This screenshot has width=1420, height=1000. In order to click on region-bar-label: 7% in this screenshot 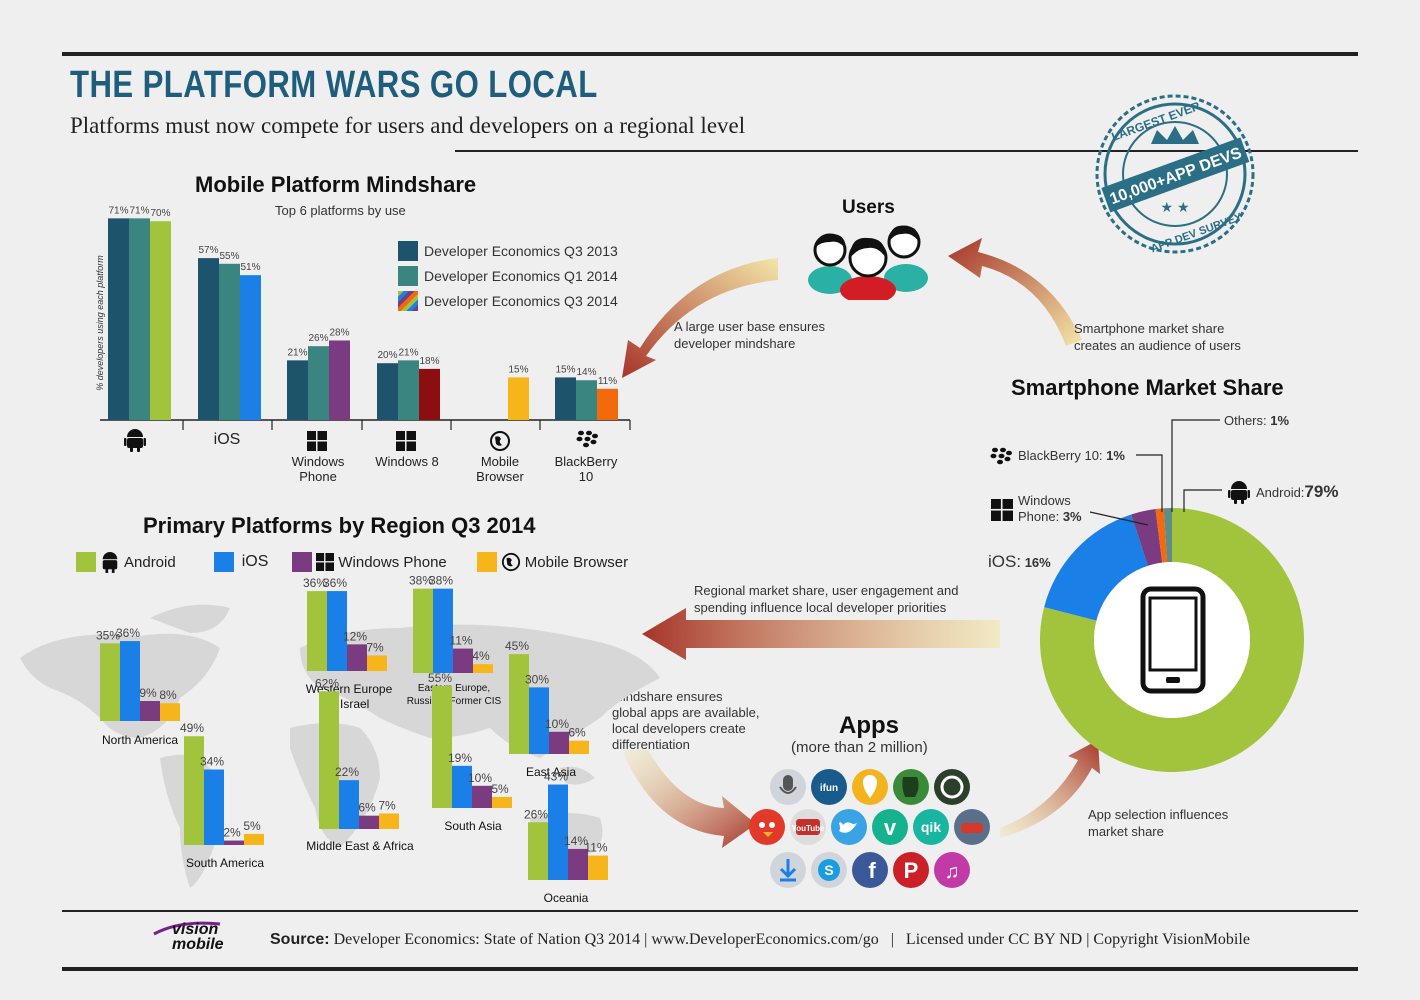, I will do `click(387, 805)`.